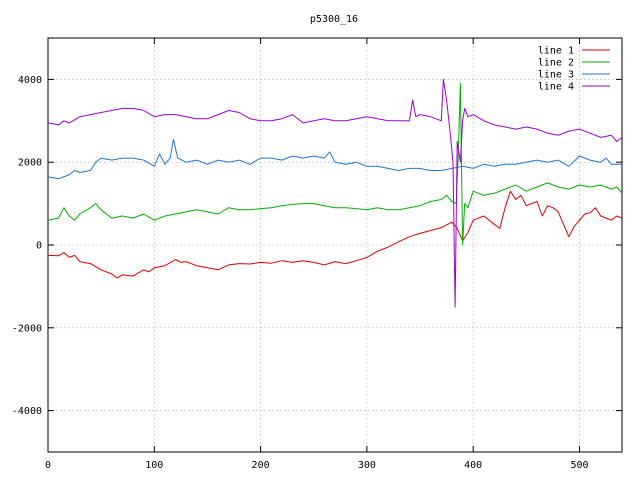  I want to click on y-tick-label: 4000, so click(30, 80).